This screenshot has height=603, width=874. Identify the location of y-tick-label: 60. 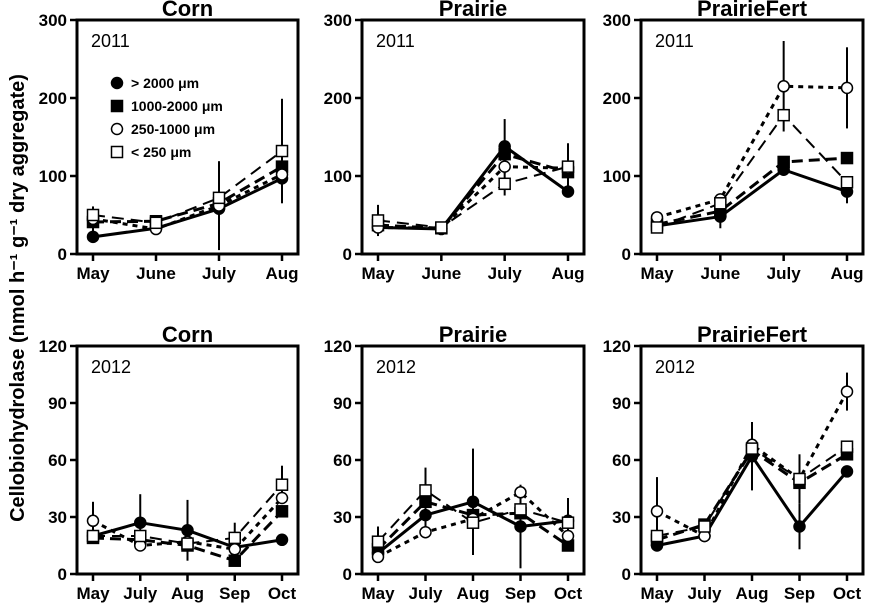
(57, 460).